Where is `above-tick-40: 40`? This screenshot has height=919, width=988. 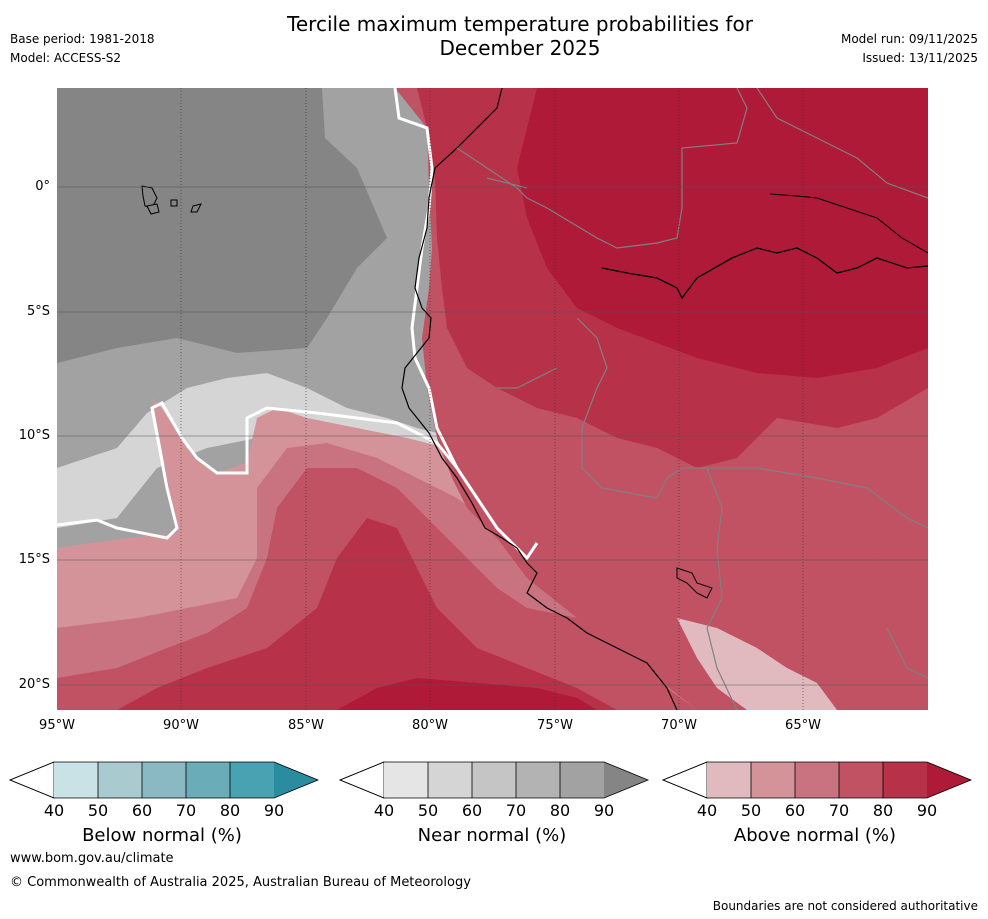
above-tick-40: 40 is located at coordinates (707, 810).